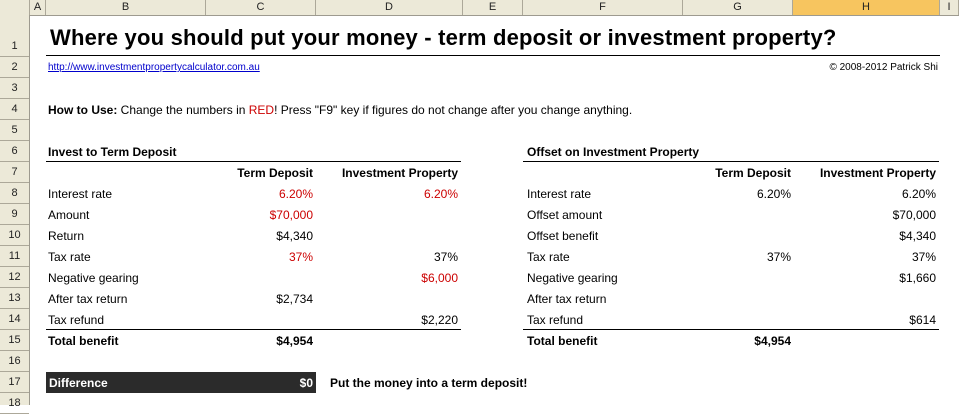 The image size is (959, 414). What do you see at coordinates (14, 109) in the screenshot?
I see `row-header-4: 4` at bounding box center [14, 109].